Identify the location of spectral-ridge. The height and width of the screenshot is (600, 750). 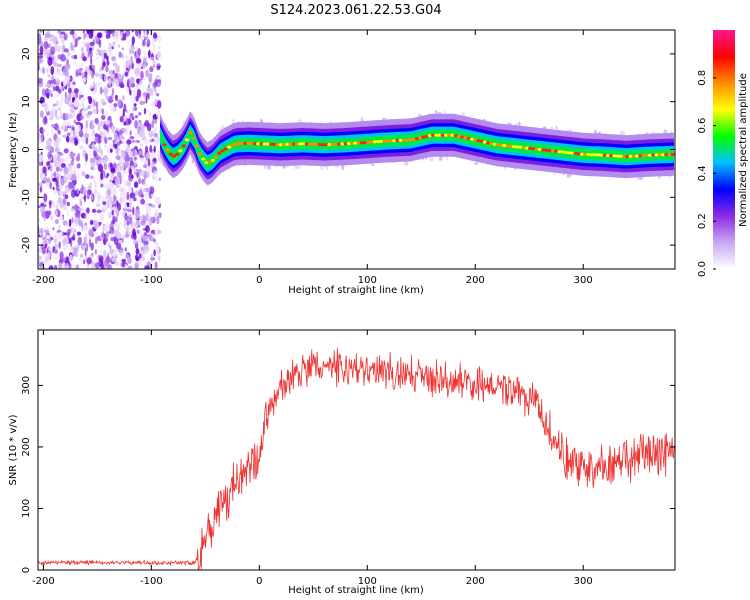
(416, 148).